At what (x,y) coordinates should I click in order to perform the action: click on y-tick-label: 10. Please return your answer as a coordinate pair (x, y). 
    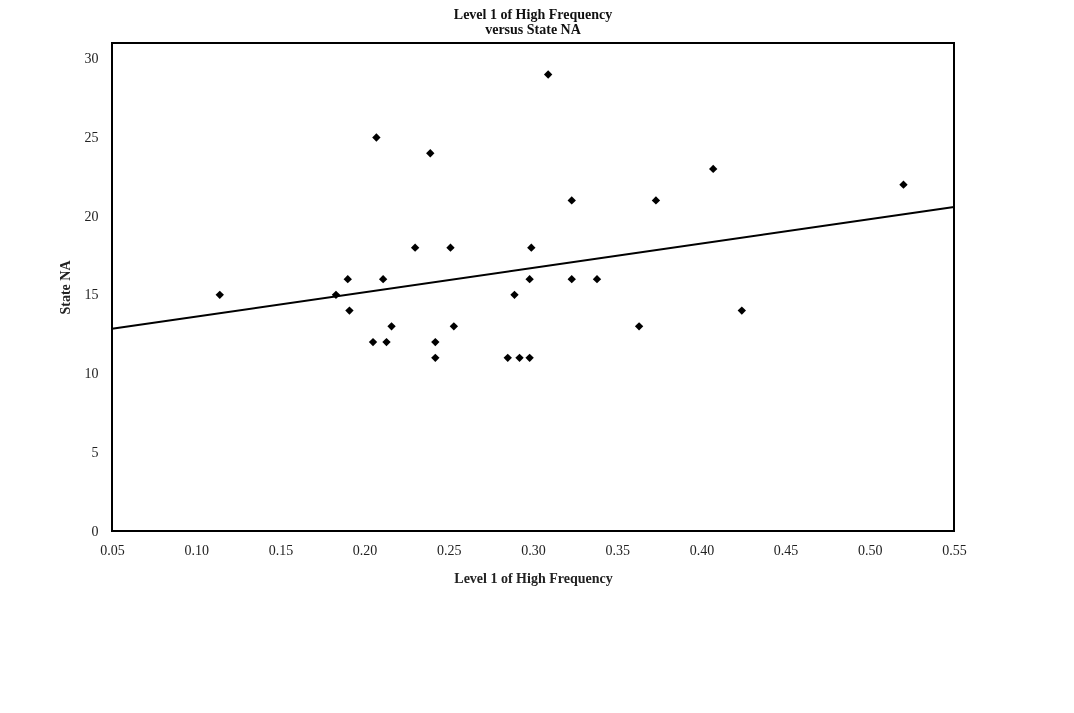
    Looking at the image, I should click on (91, 374).